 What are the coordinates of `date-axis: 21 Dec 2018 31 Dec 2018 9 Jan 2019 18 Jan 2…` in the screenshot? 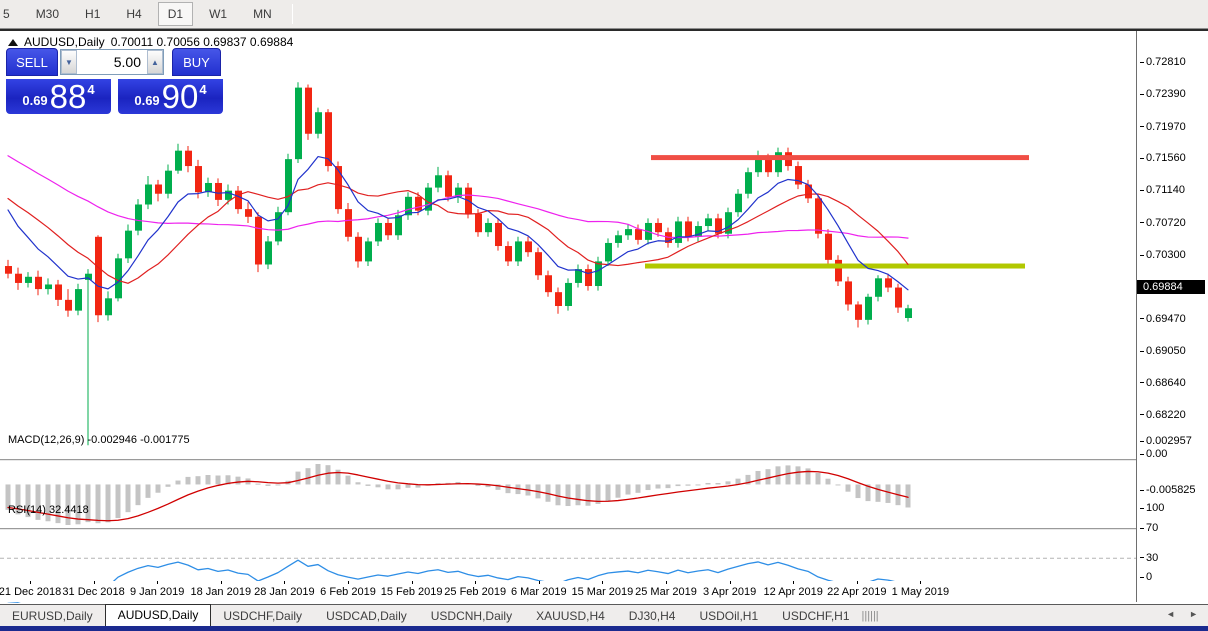 It's located at (568, 591).